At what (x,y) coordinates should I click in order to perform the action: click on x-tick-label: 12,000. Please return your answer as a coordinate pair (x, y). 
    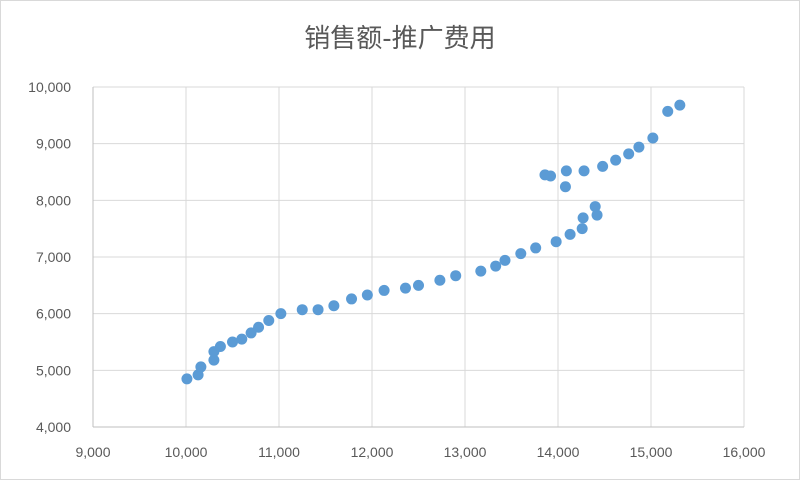
    Looking at the image, I should click on (372, 452).